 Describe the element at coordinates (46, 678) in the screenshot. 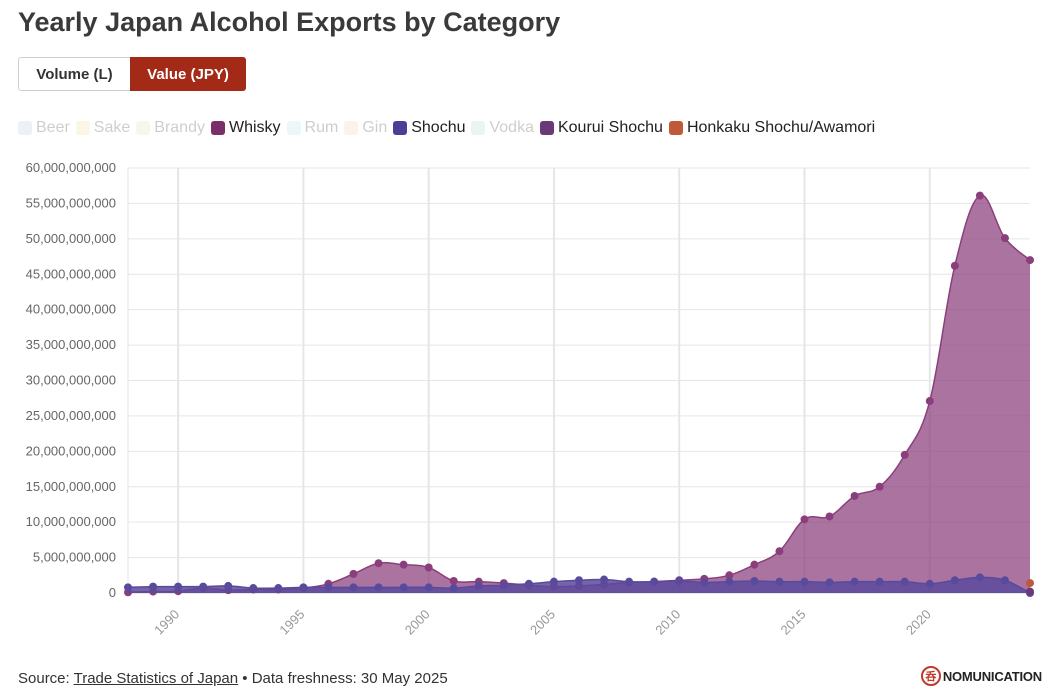

I see `source-prefix: Source:` at that location.